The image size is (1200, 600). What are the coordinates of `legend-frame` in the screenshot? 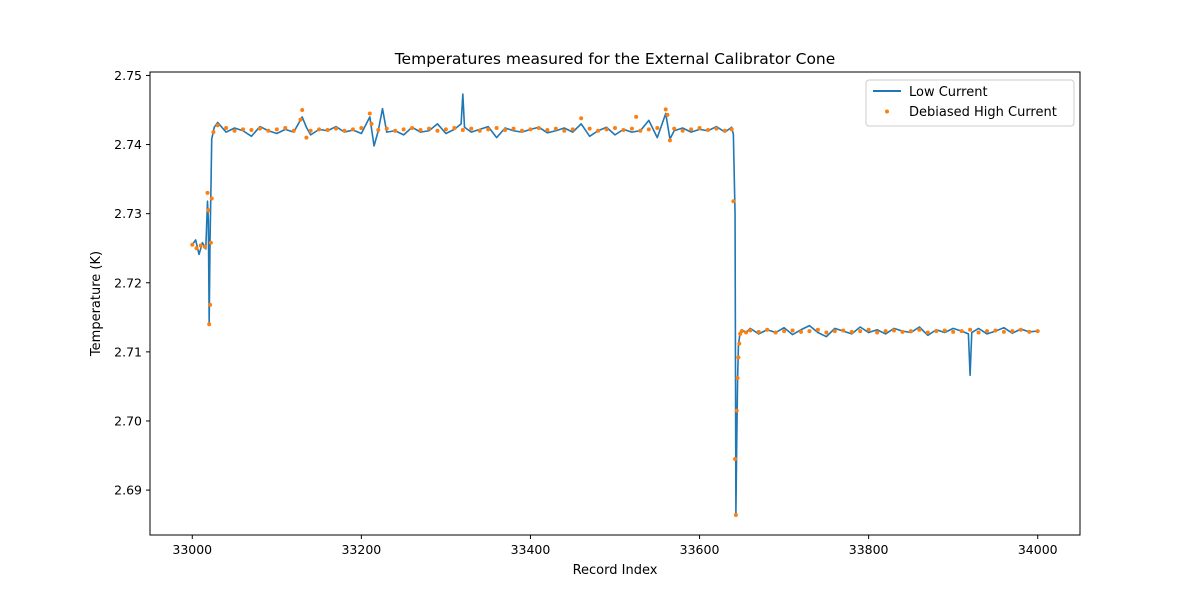 It's located at (970, 103).